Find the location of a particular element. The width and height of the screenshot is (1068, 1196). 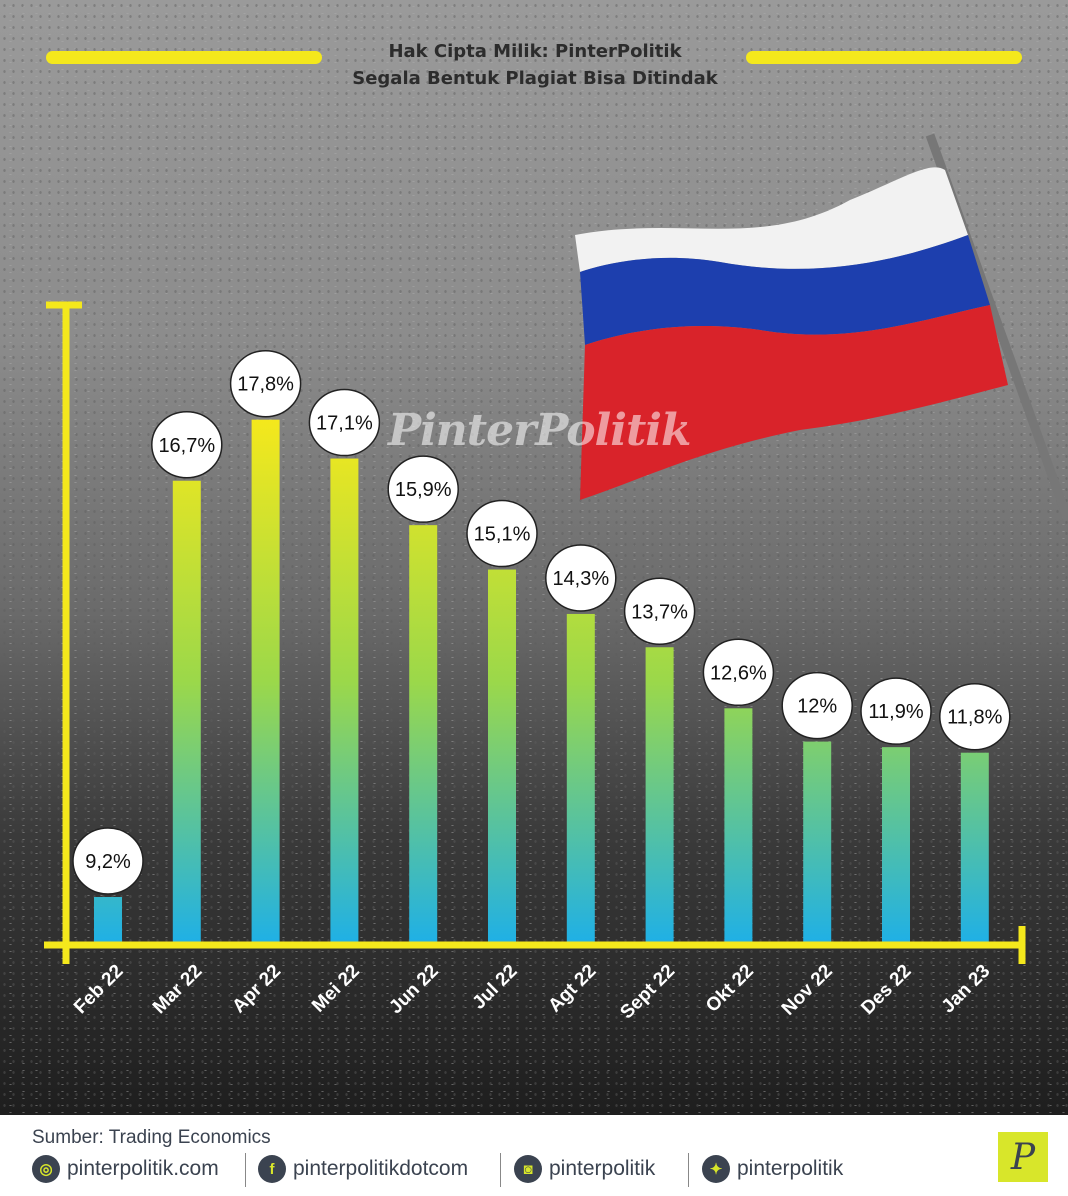

data-label: 16,7% is located at coordinates (186, 446).